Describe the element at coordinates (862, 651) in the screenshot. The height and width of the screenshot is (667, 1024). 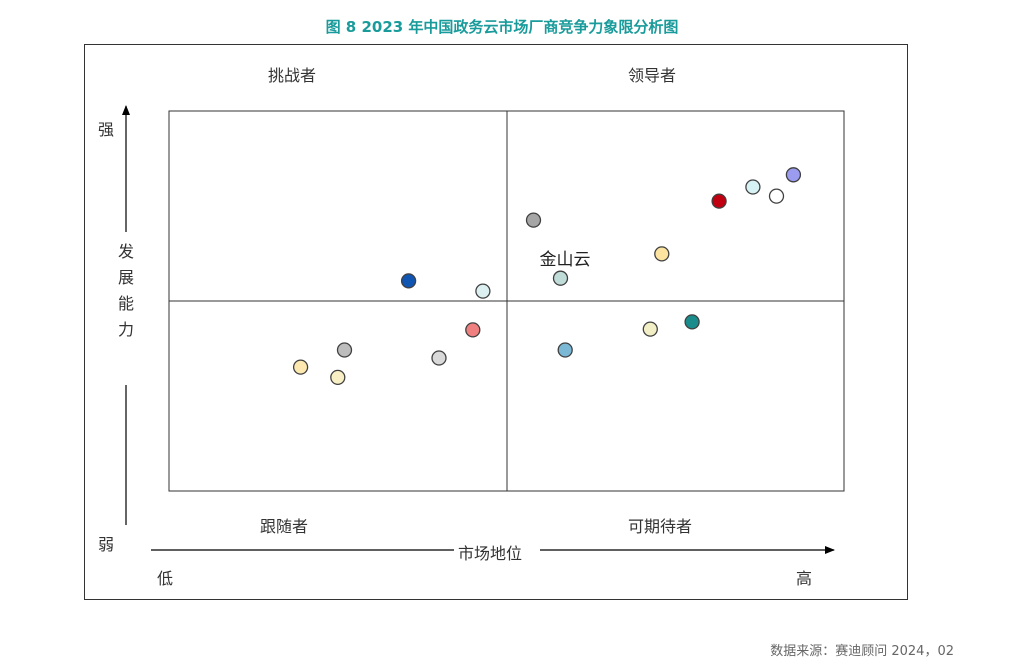
I see `source-note: 数据来源：赛迪顾问 2024，02` at that location.